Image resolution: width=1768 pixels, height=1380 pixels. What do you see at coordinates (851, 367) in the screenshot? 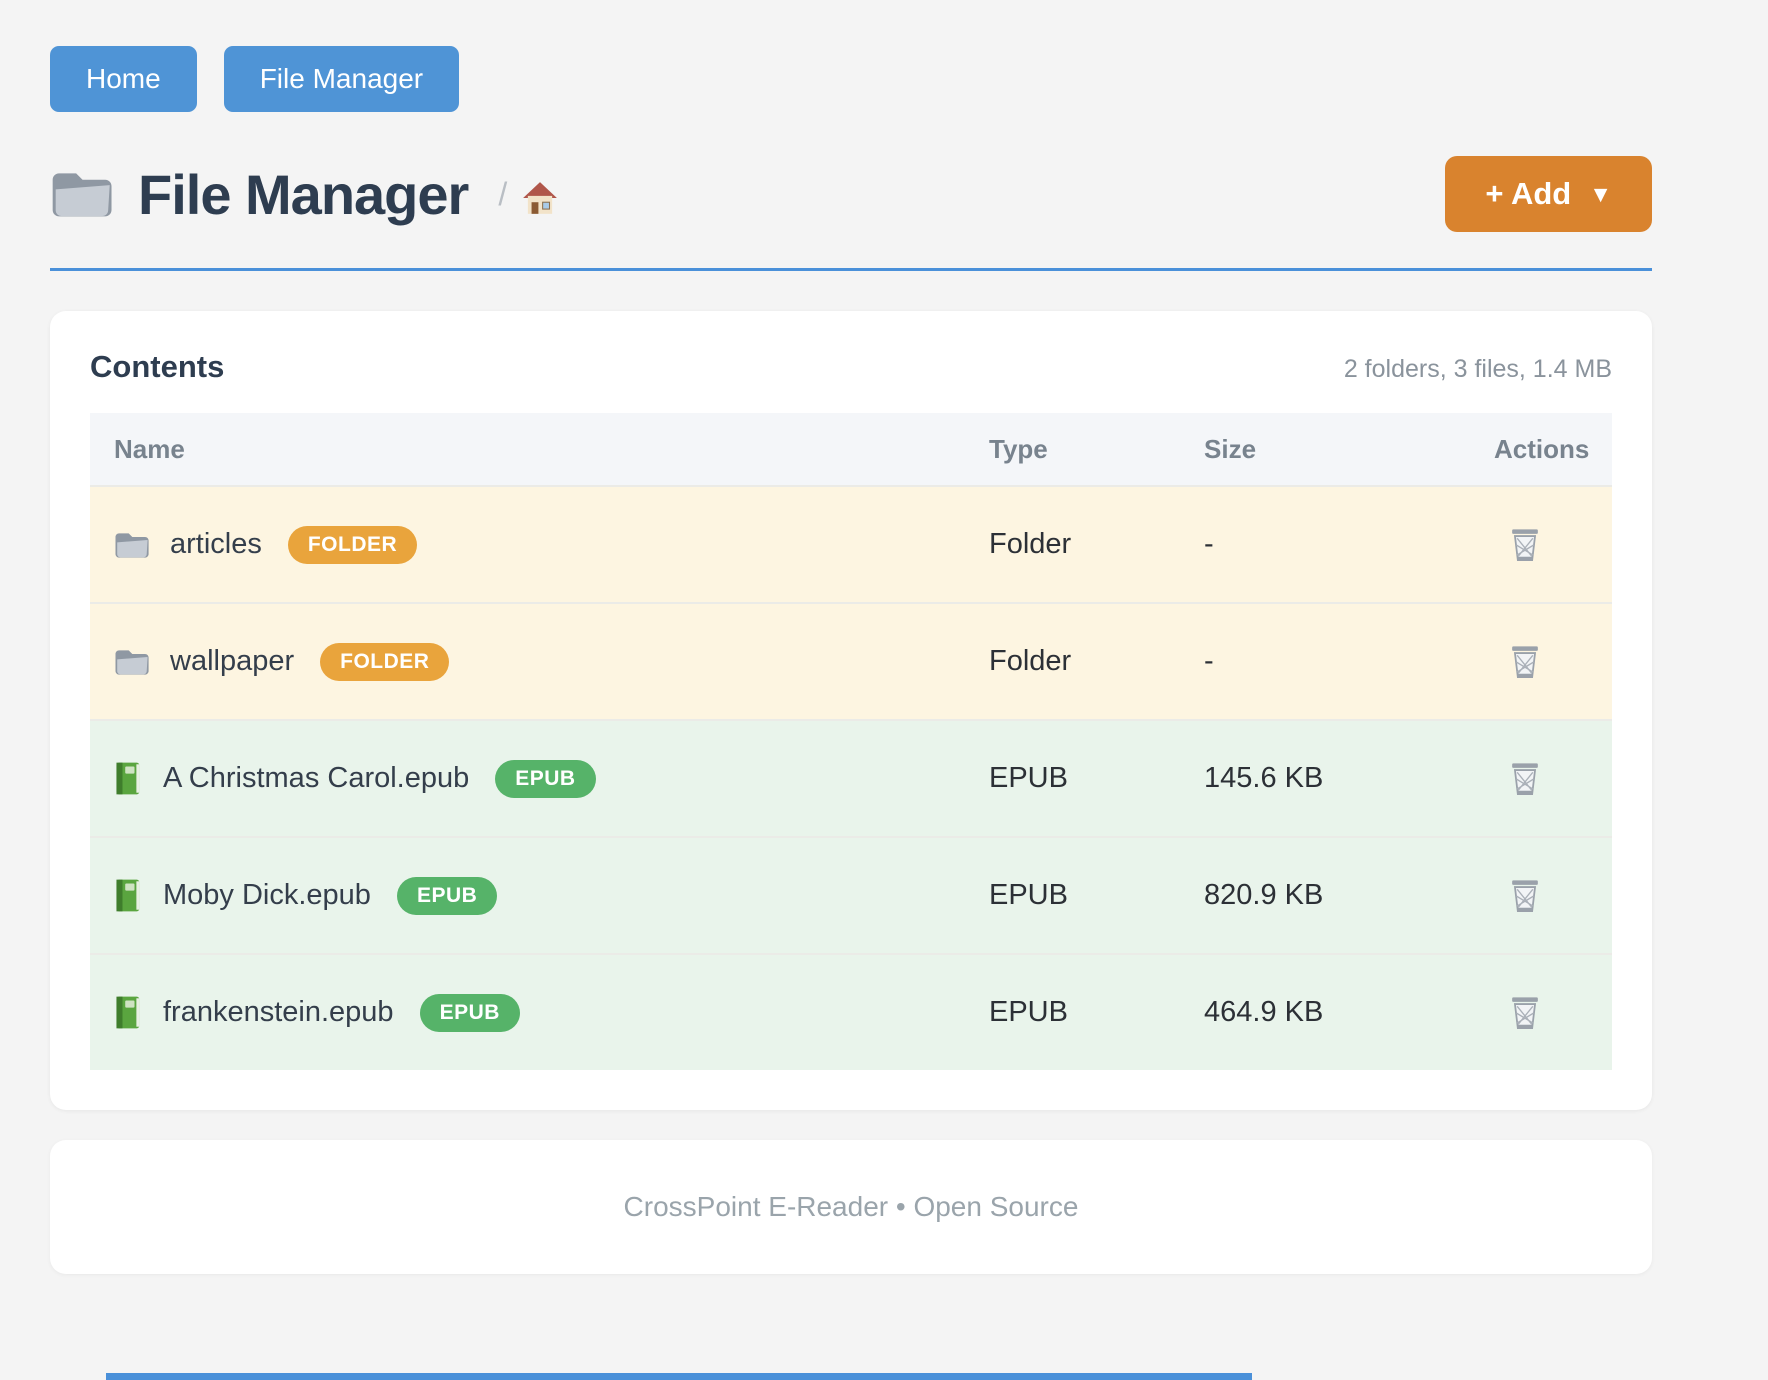
I see `contents-card-header: Contents 2 folders, 3 files, 1.4 MB` at bounding box center [851, 367].